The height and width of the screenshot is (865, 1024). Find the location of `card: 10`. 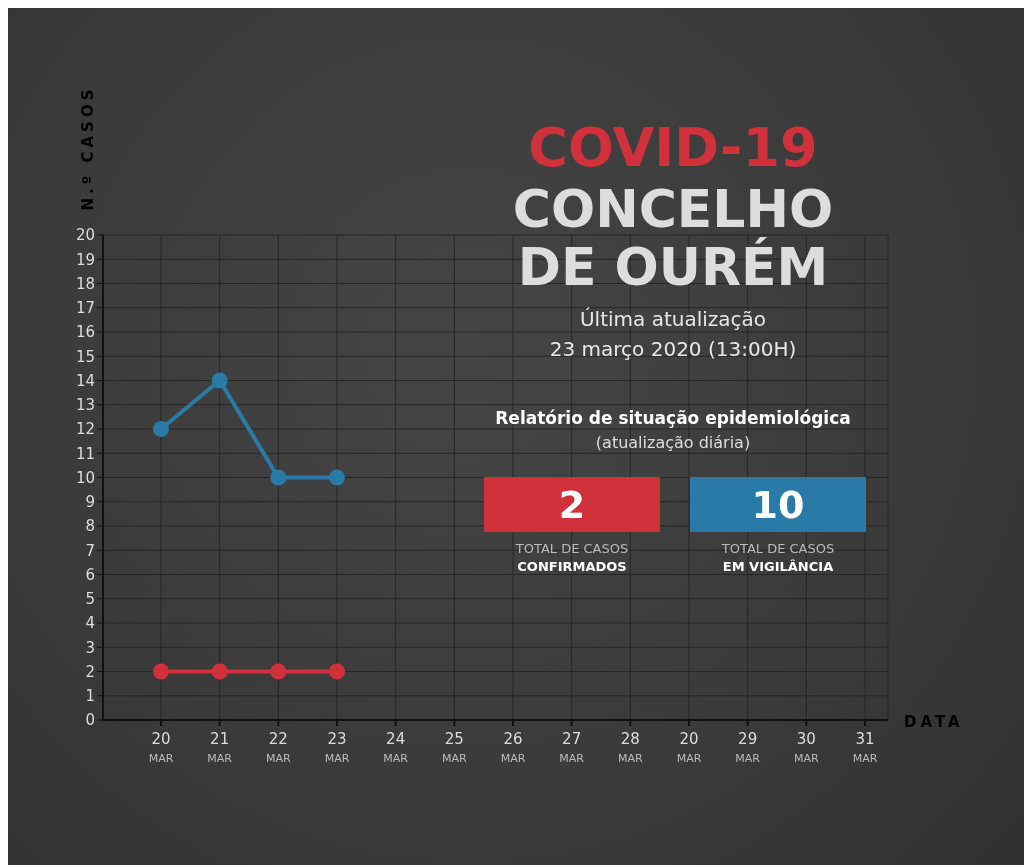

card: 10 is located at coordinates (778, 504).